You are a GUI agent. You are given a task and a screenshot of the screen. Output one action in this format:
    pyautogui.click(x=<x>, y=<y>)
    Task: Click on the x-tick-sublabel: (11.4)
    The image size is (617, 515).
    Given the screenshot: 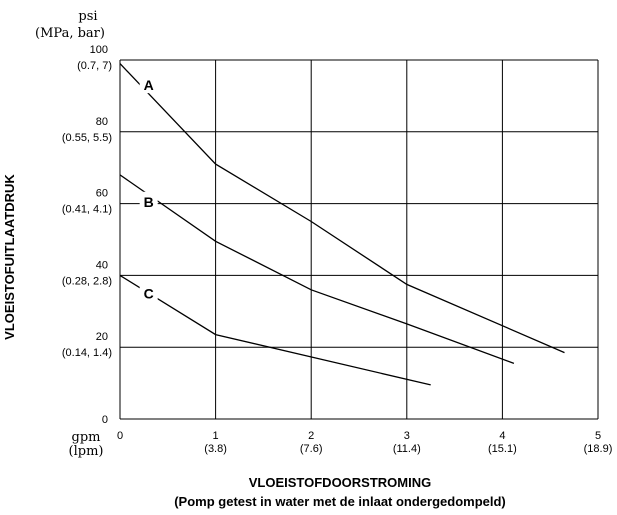 What is the action you would take?
    pyautogui.click(x=407, y=449)
    